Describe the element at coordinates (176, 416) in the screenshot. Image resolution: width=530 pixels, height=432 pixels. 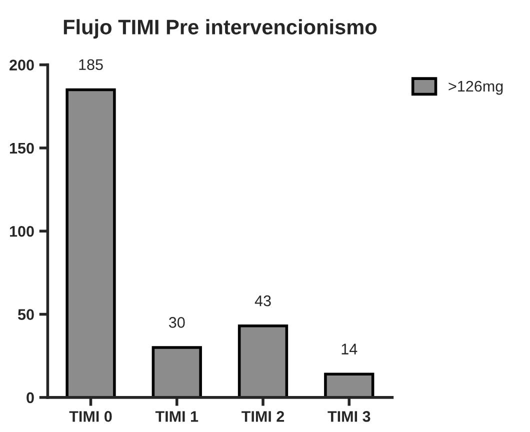
I see `x-tick-label: TIMI 1` at that location.